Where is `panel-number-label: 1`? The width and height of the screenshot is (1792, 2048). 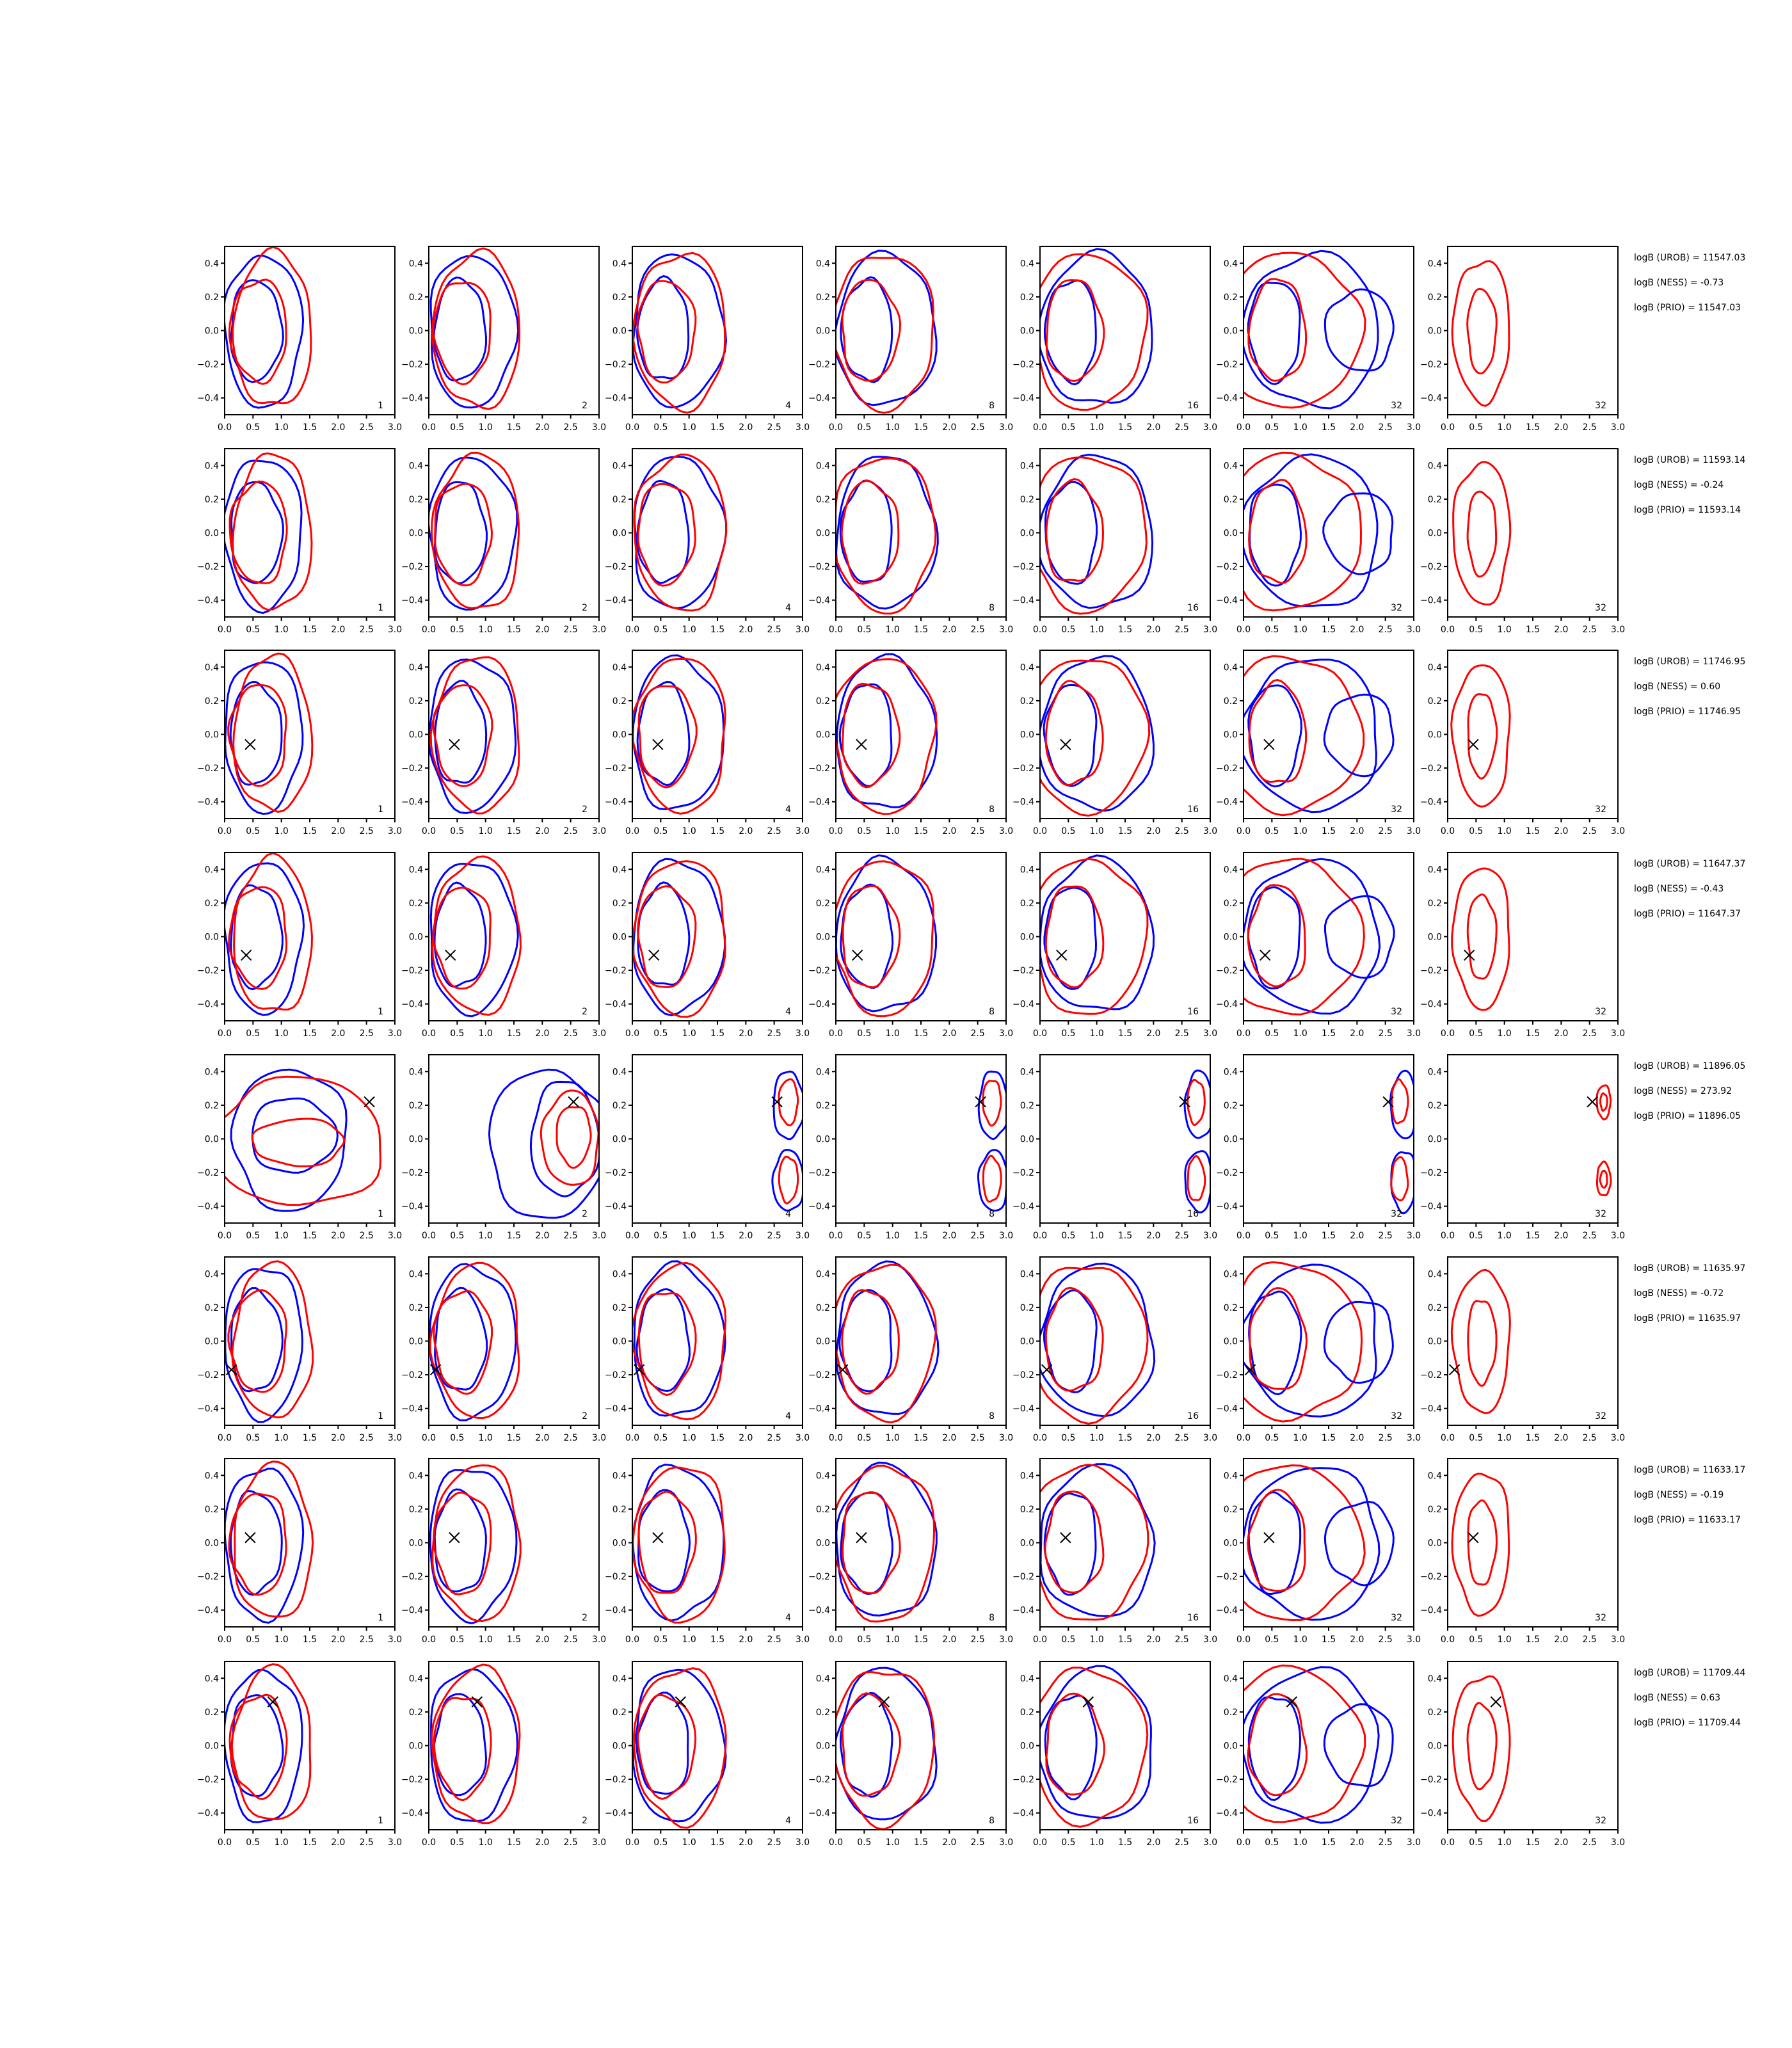
panel-number-label: 1 is located at coordinates (380, 1821).